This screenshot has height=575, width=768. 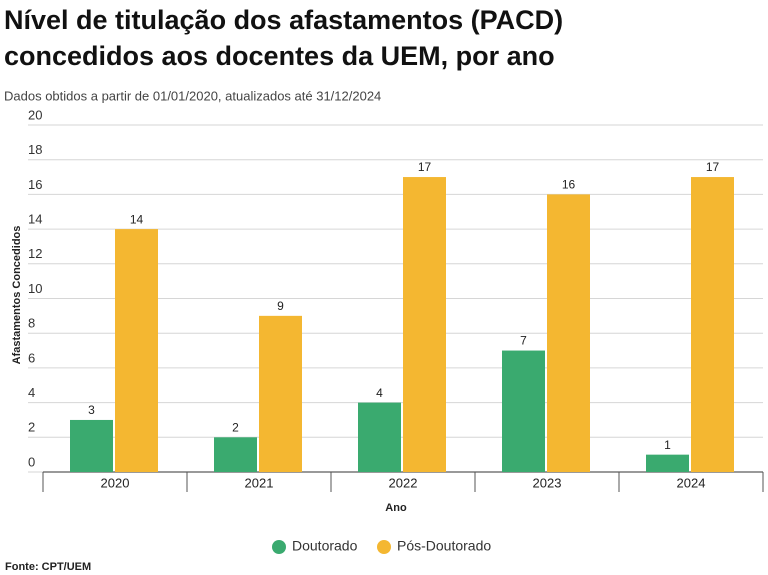 What do you see at coordinates (35, 288) in the screenshot?
I see `y-tick-label: 10` at bounding box center [35, 288].